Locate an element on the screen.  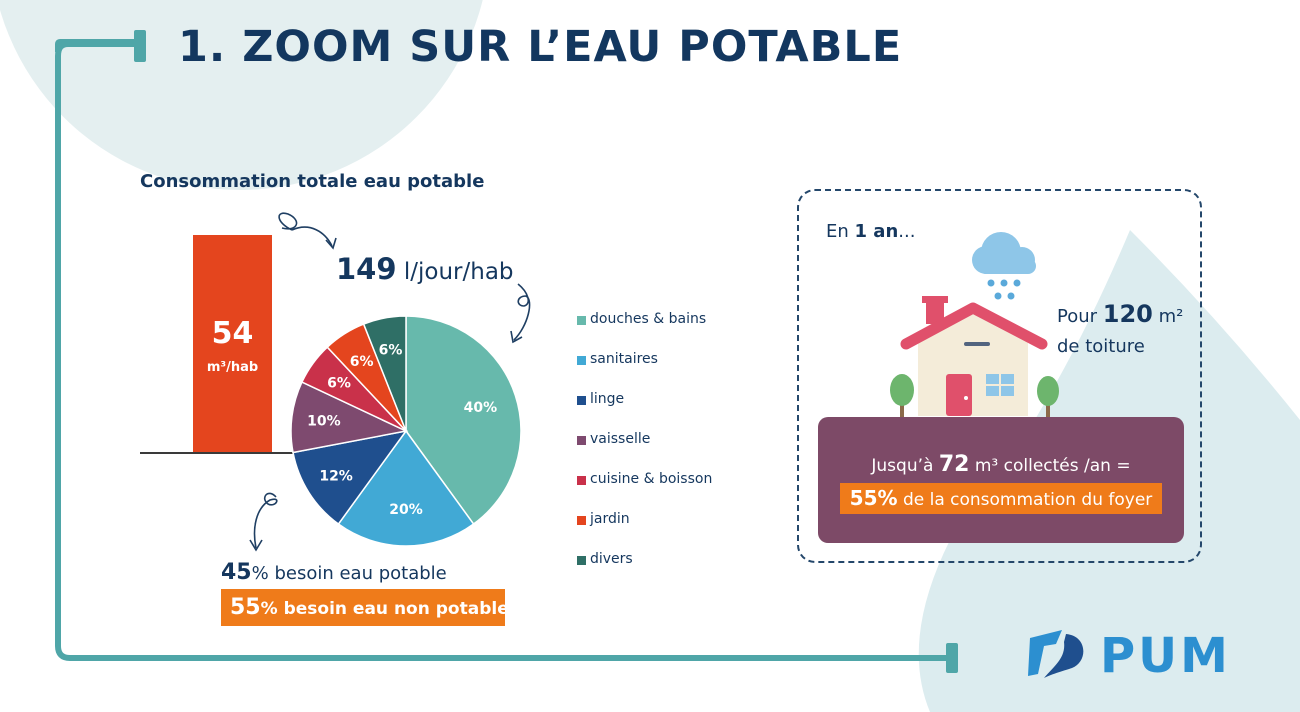
period-bold: 1 an is located at coordinates (876, 231).